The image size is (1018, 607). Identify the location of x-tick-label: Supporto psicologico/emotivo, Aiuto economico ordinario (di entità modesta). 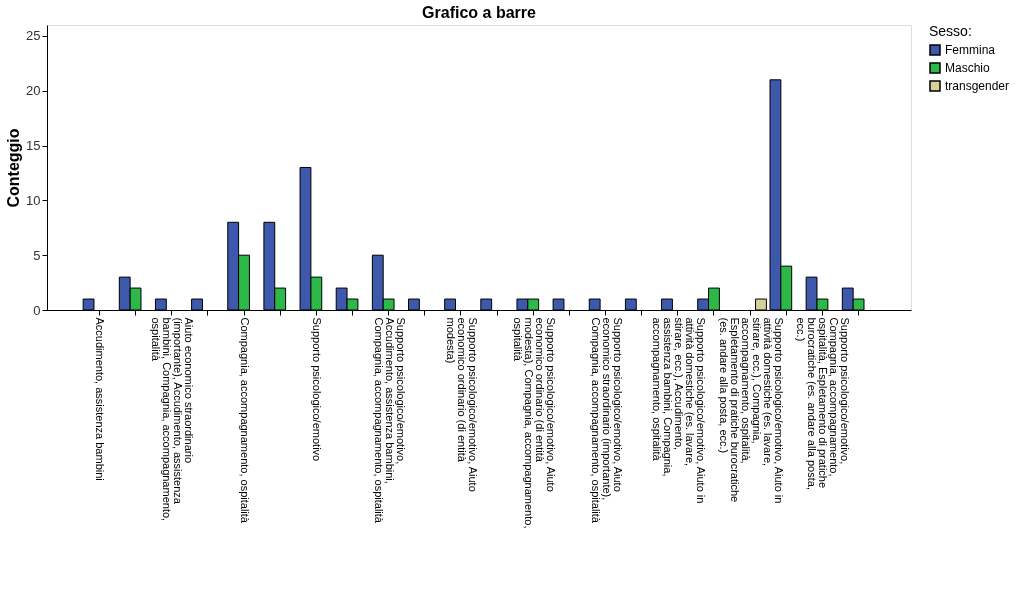
(461, 404).